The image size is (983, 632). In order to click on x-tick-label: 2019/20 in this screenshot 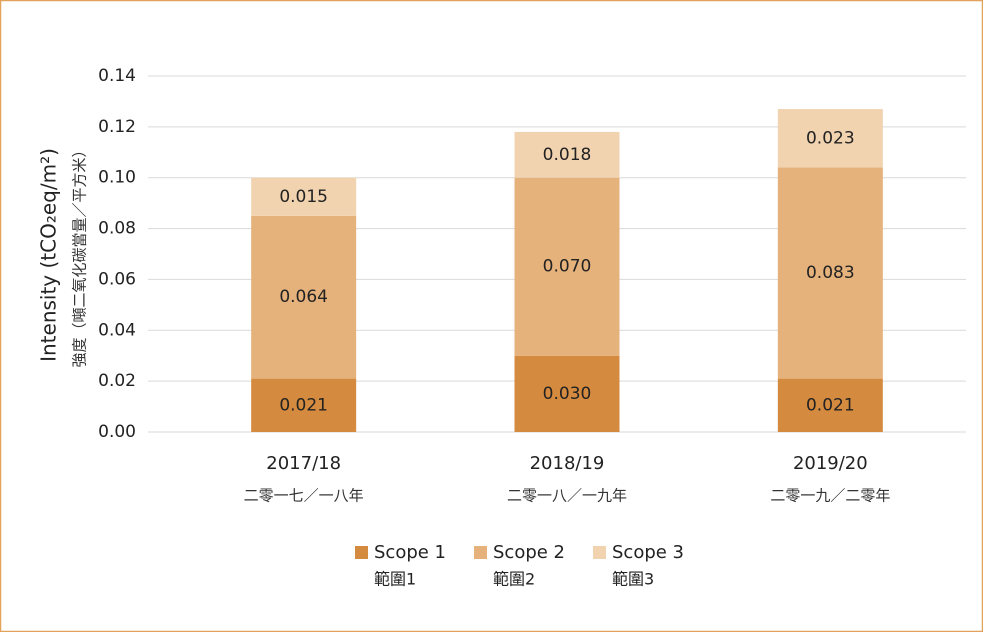, I will do `click(830, 463)`.